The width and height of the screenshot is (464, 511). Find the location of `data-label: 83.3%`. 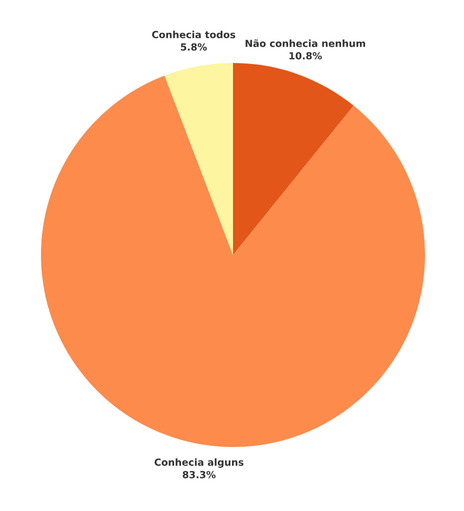

data-label: 83.3% is located at coordinates (199, 474).